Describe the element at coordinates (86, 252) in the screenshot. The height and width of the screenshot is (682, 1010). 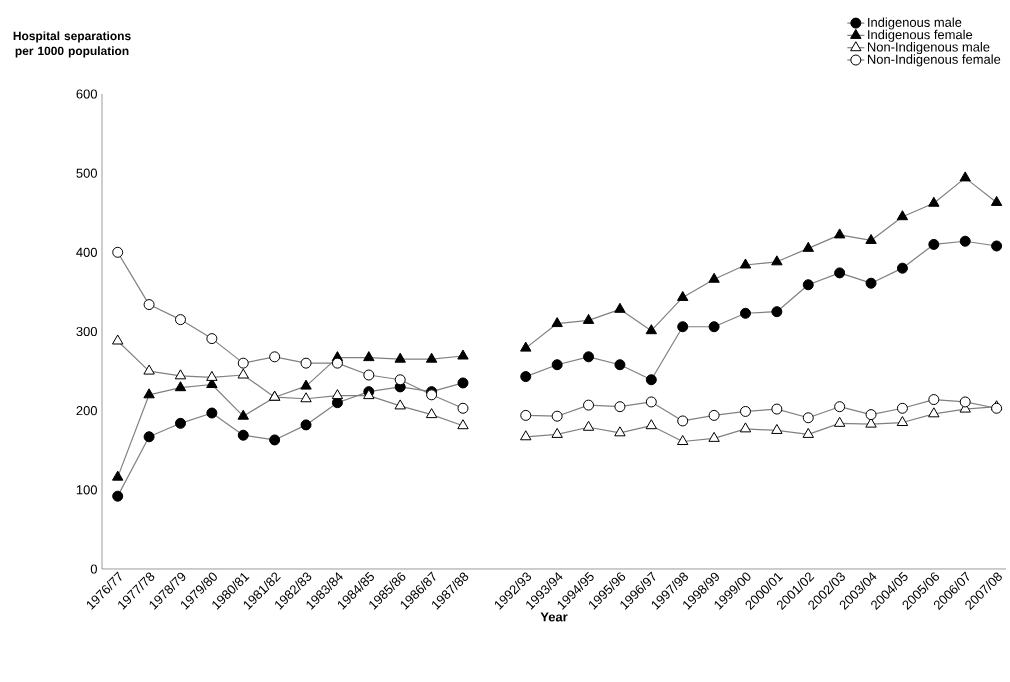
I see `y-tick-label: 400` at that location.